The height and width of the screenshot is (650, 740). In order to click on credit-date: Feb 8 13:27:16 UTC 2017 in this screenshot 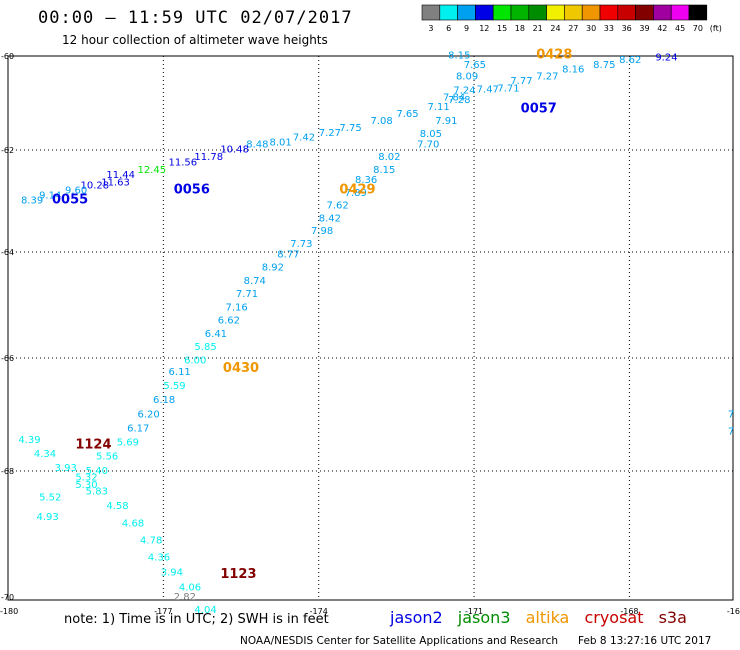, I will do `click(645, 641)`.